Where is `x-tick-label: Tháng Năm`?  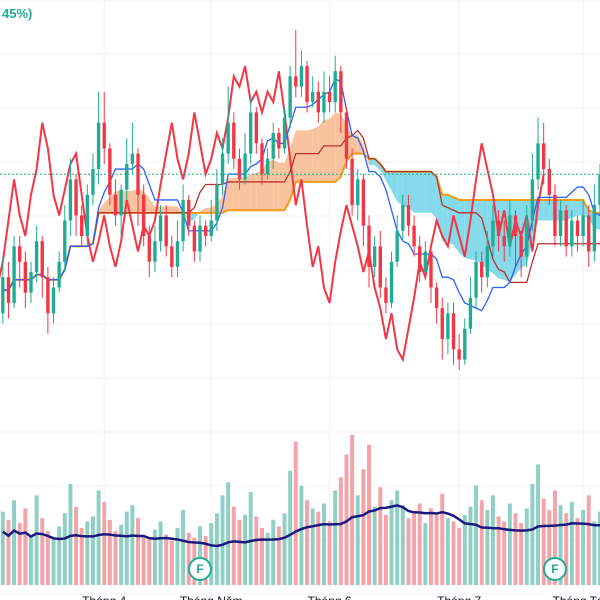 x-tick-label: Tháng Năm is located at coordinates (211, 597).